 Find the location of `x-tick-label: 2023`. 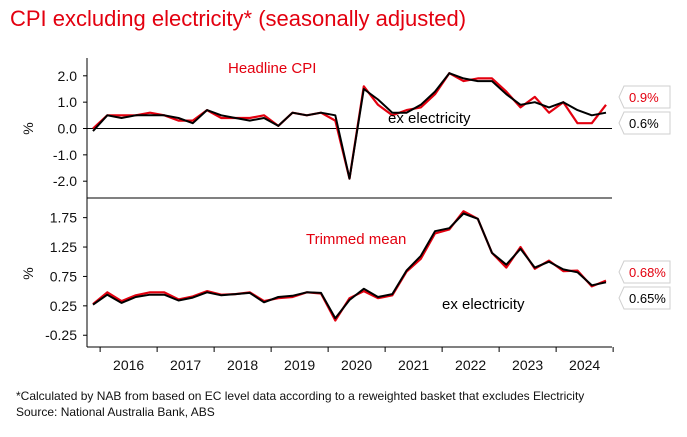

x-tick-label: 2023 is located at coordinates (527, 365).